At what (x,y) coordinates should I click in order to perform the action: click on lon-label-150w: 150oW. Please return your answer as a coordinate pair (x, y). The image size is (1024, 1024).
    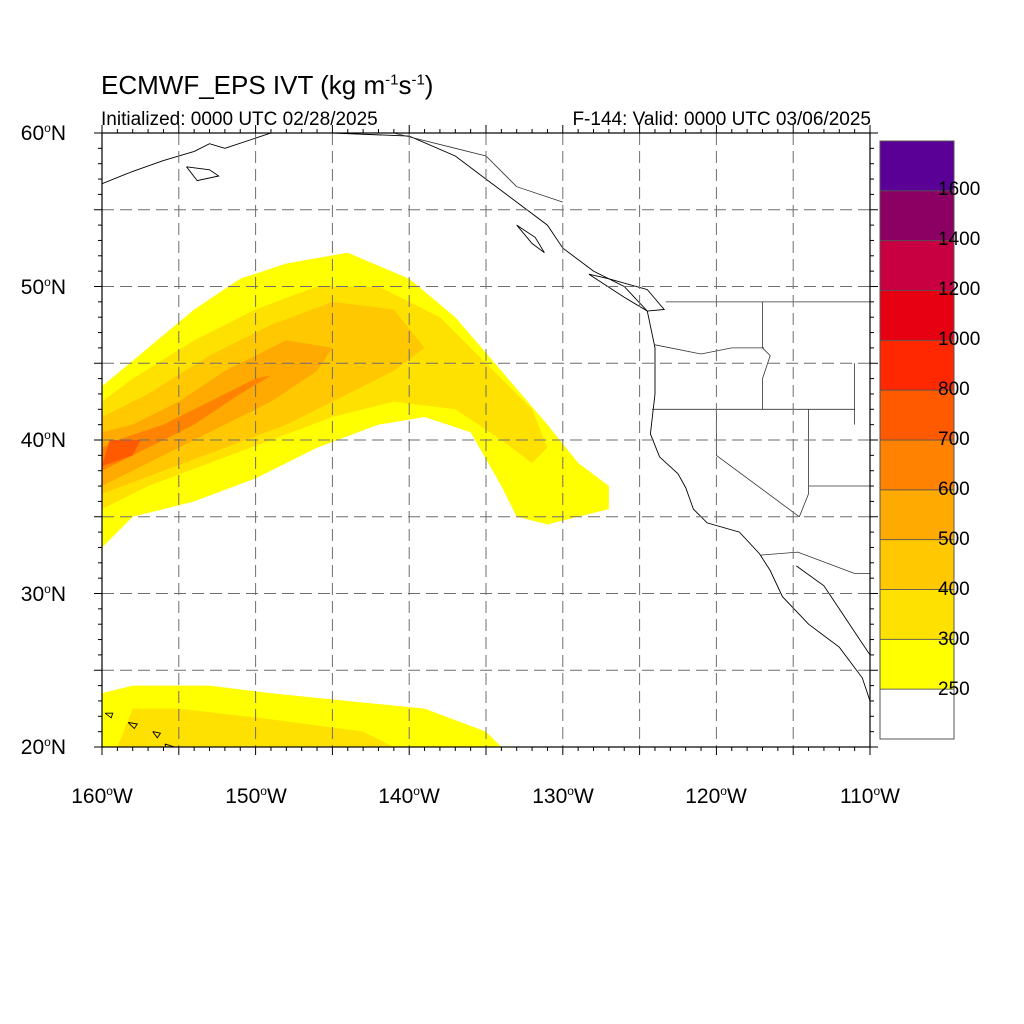
    Looking at the image, I should click on (256, 796).